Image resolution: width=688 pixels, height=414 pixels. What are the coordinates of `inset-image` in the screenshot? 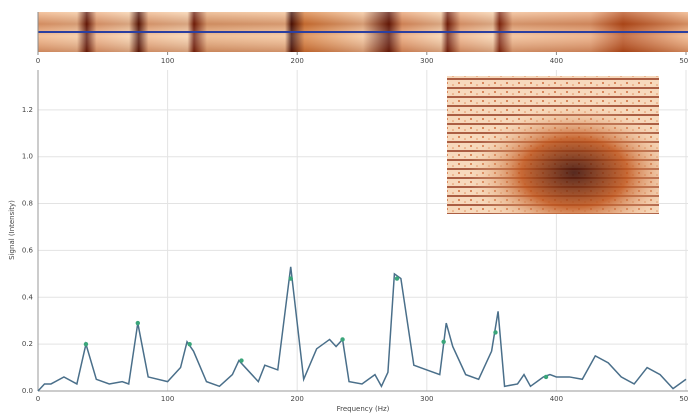 It's located at (553, 145).